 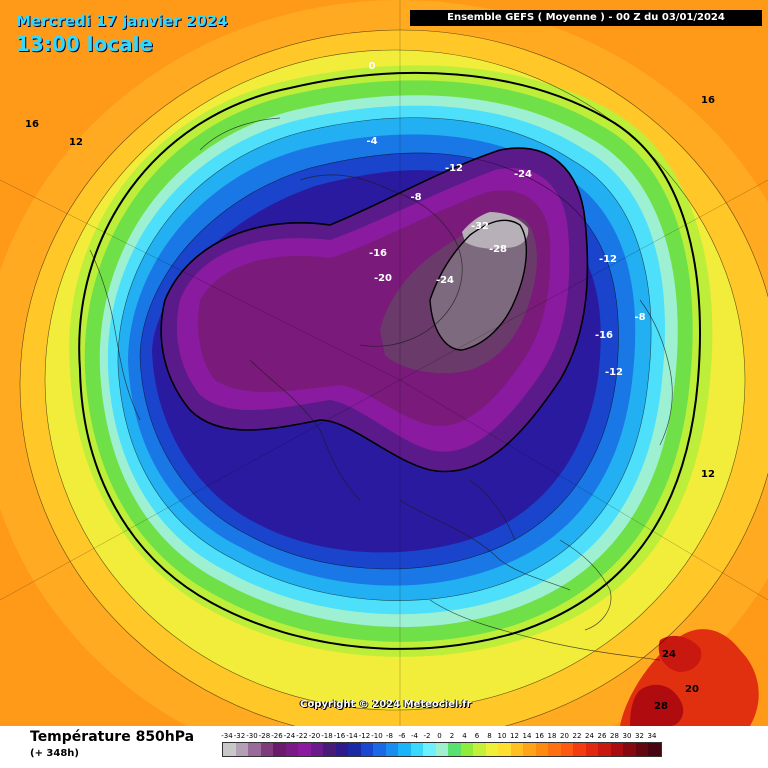 I want to click on legend-tick: 2, so click(x=452, y=736).